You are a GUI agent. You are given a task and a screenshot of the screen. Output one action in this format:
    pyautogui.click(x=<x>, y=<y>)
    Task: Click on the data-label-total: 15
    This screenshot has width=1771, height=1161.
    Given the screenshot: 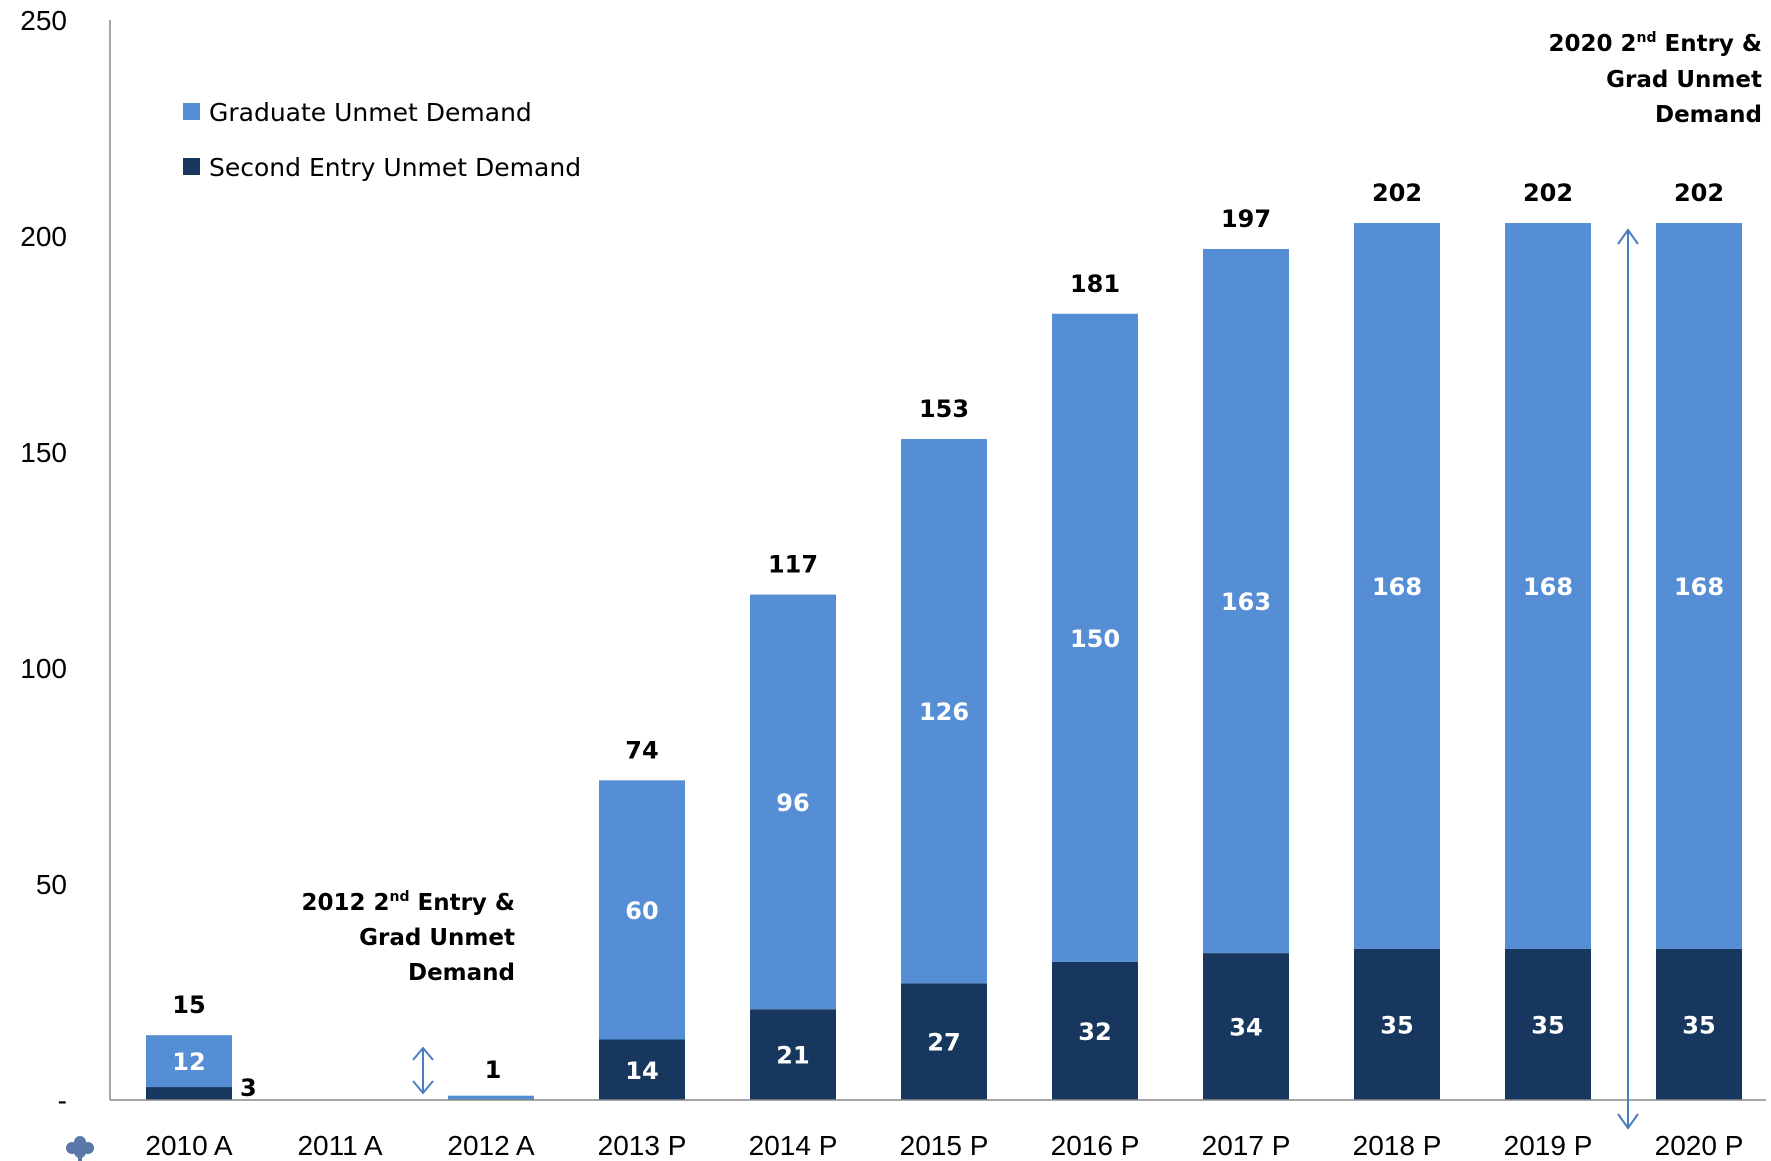 What is the action you would take?
    pyautogui.click(x=188, y=1005)
    